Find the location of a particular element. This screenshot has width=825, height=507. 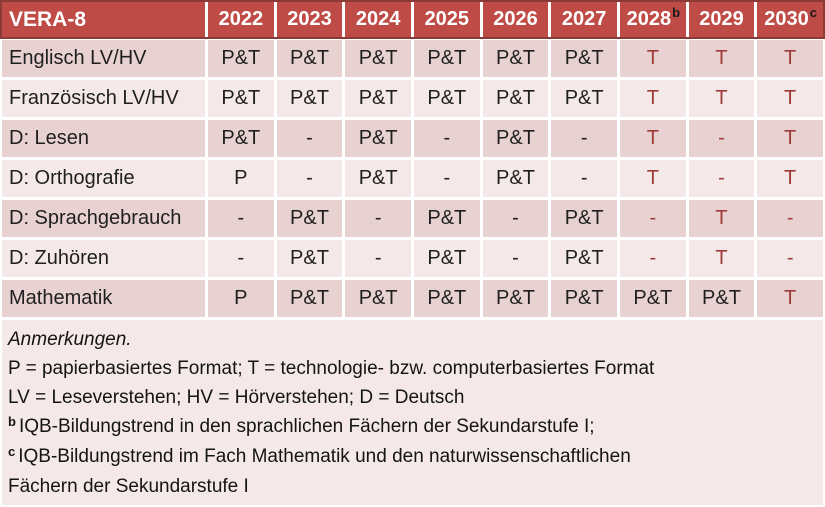

row-label: Mathematik is located at coordinates (103, 298).